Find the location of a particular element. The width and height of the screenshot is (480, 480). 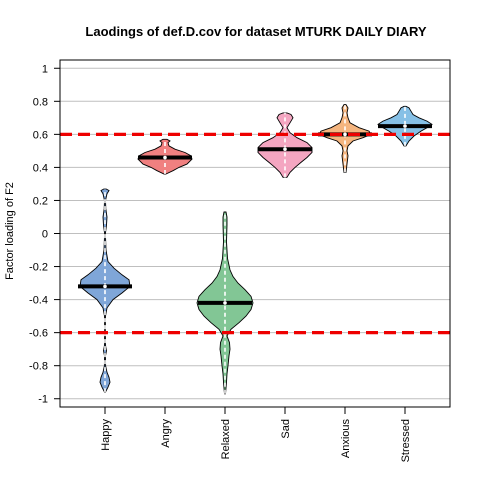

violin-relaxed is located at coordinates (225, 303).